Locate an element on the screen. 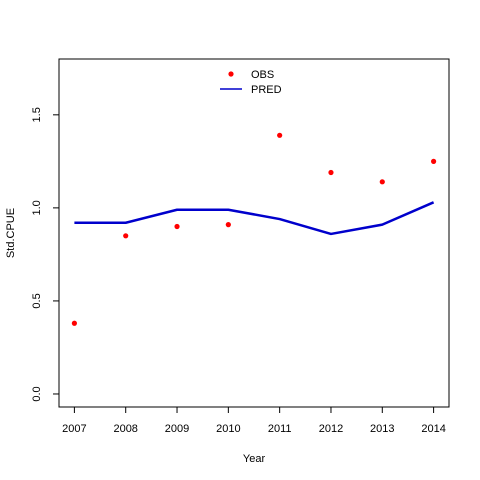 This screenshot has width=480, height=480. legend: OBS PRED is located at coordinates (251, 82).